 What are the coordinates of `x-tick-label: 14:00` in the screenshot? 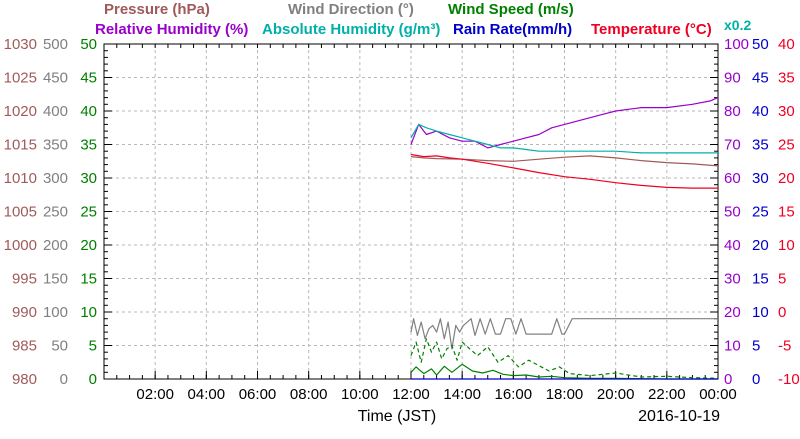 It's located at (462, 394).